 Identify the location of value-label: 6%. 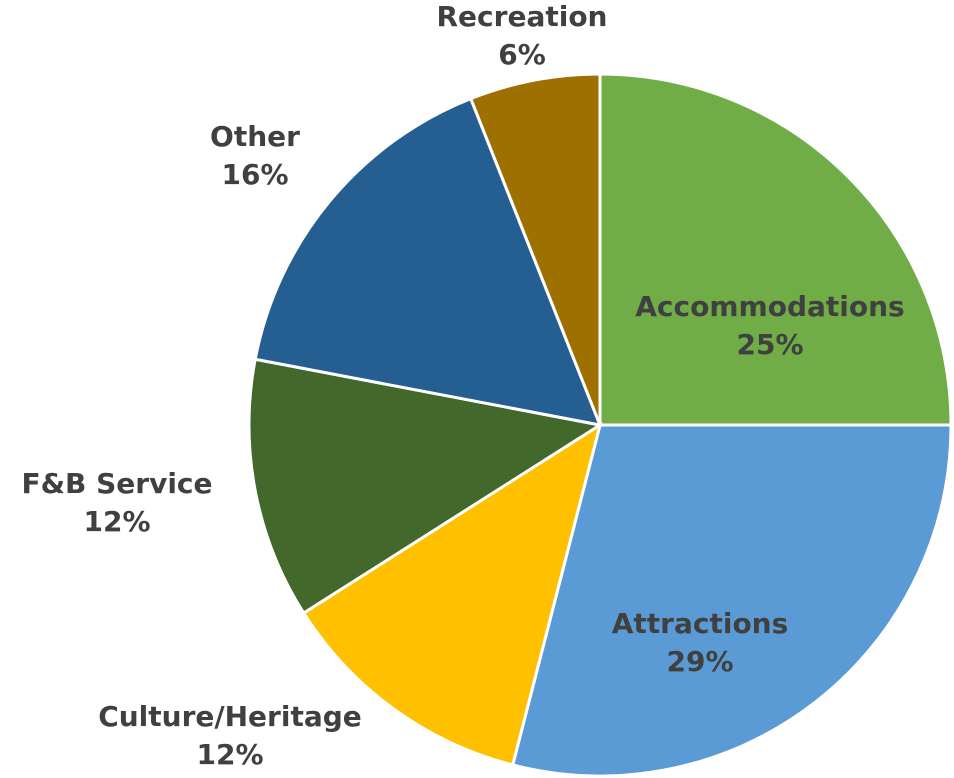
(522, 54).